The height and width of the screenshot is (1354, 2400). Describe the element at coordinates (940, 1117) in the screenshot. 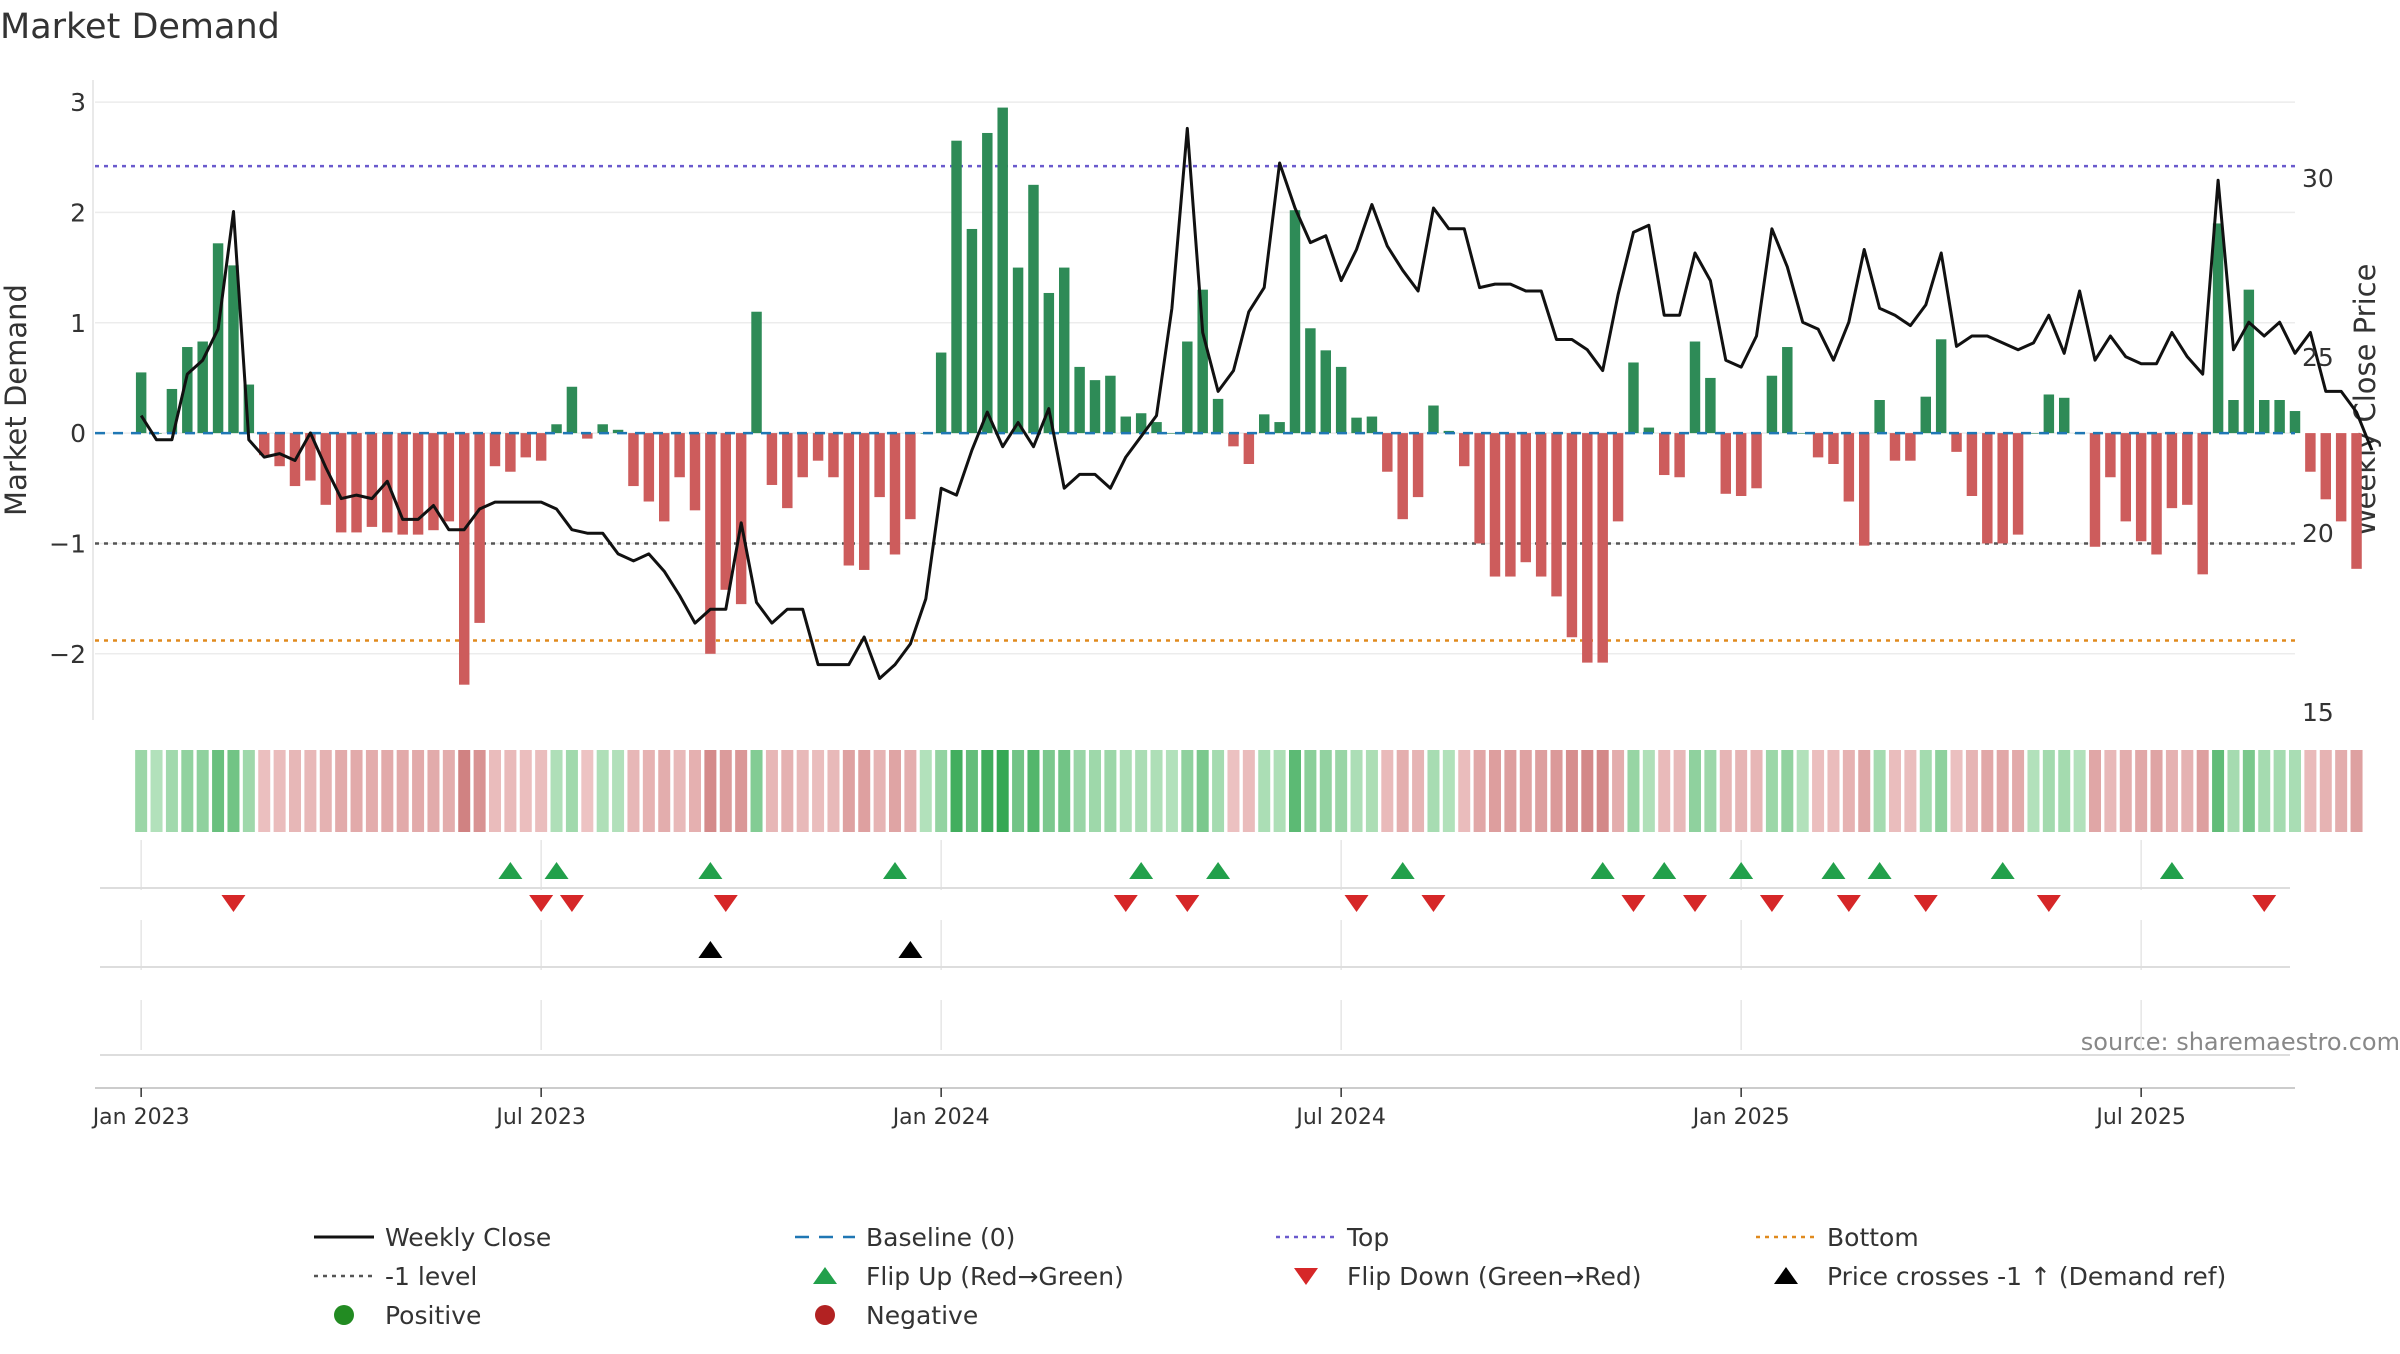

I see `x-tick-label: Jan 2024` at that location.